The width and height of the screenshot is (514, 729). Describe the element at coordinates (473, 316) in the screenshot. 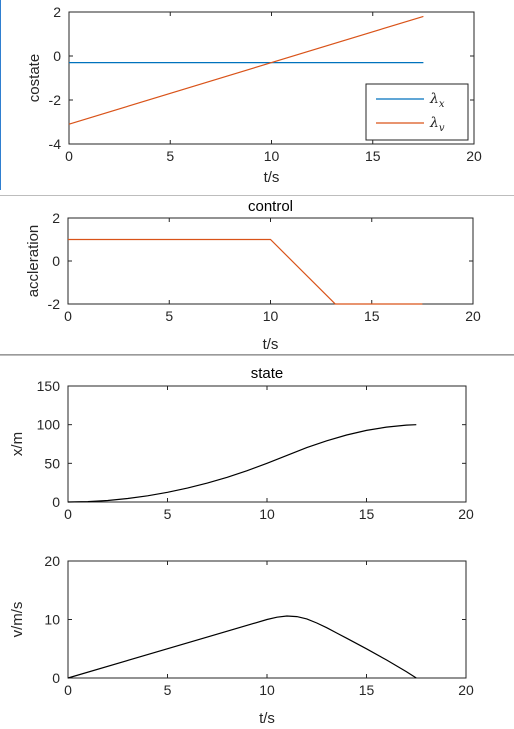

I see `control-xtick-label-4: 20` at that location.